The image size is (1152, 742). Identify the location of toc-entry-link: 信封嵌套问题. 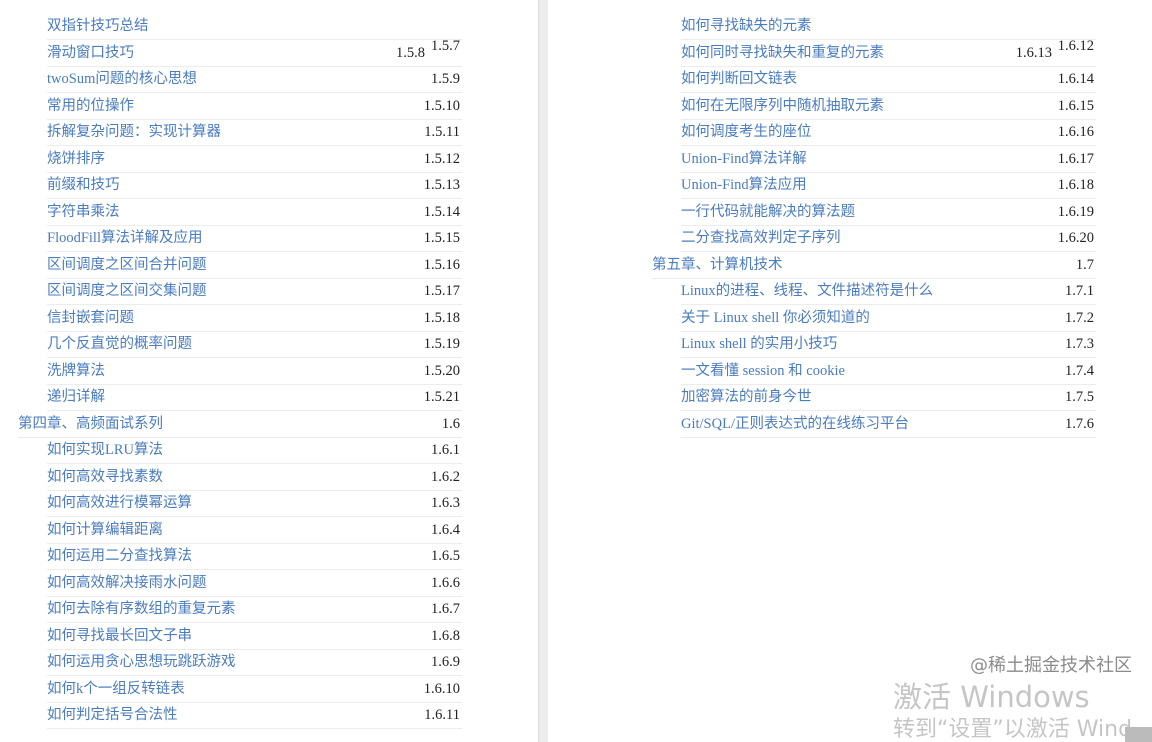
(90, 317).